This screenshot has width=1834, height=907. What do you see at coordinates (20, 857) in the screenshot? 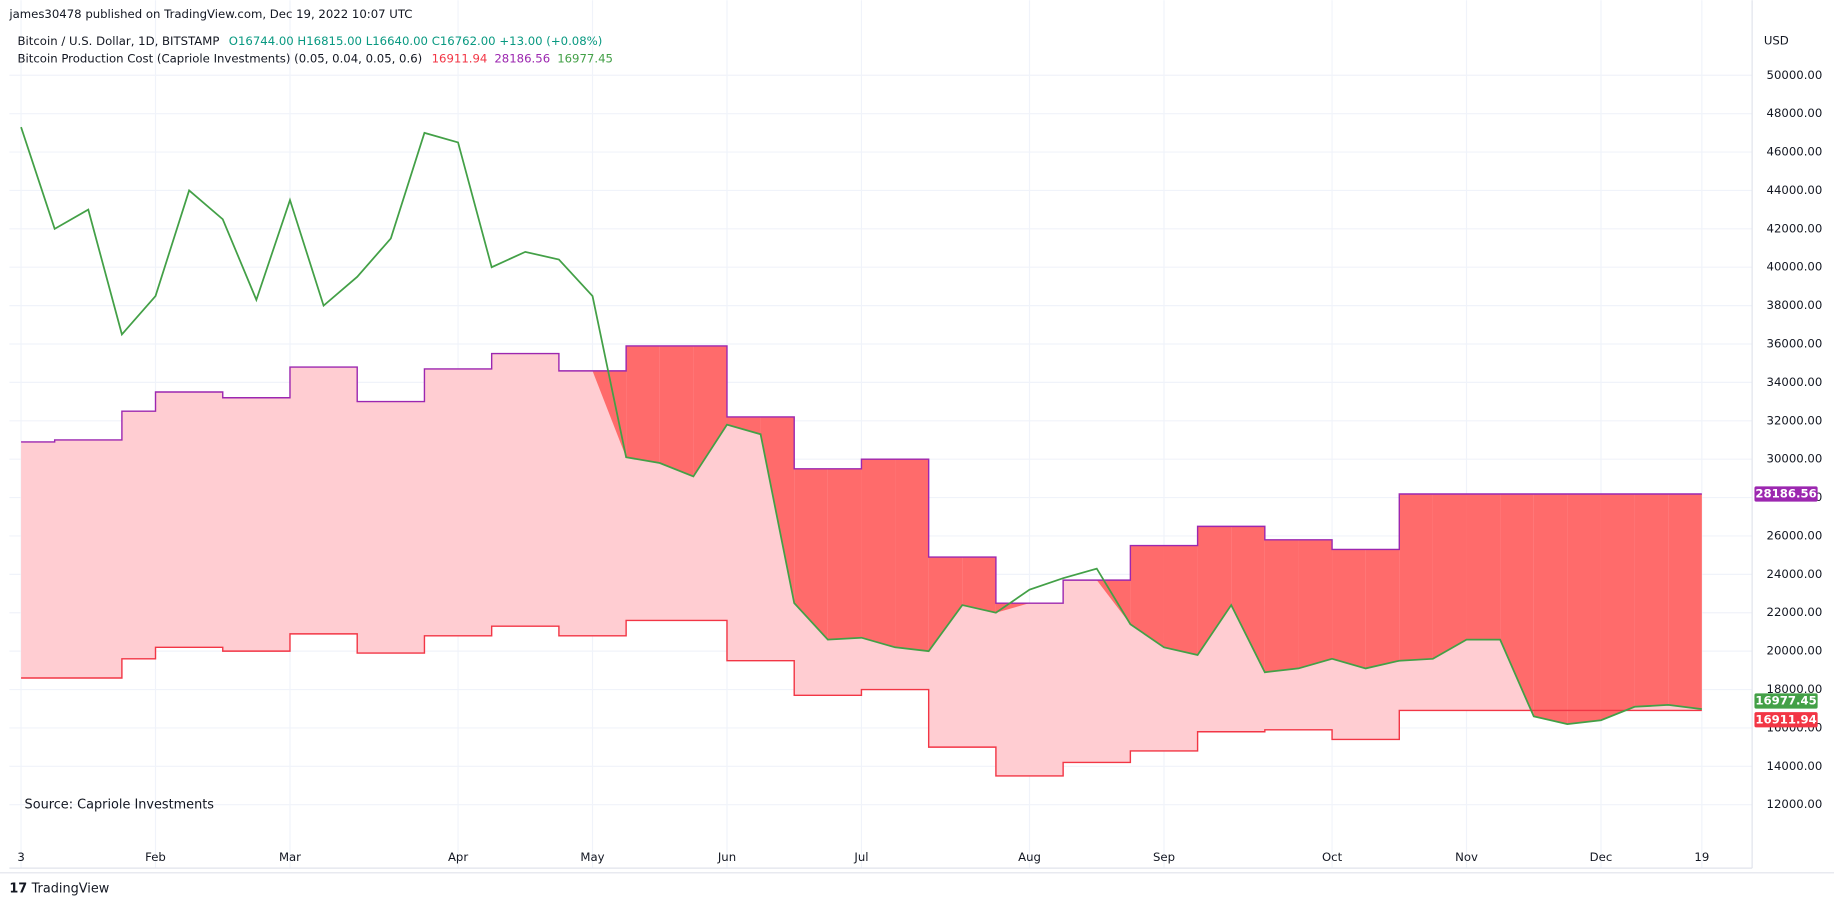
I see `x-tick-label: 3` at bounding box center [20, 857].